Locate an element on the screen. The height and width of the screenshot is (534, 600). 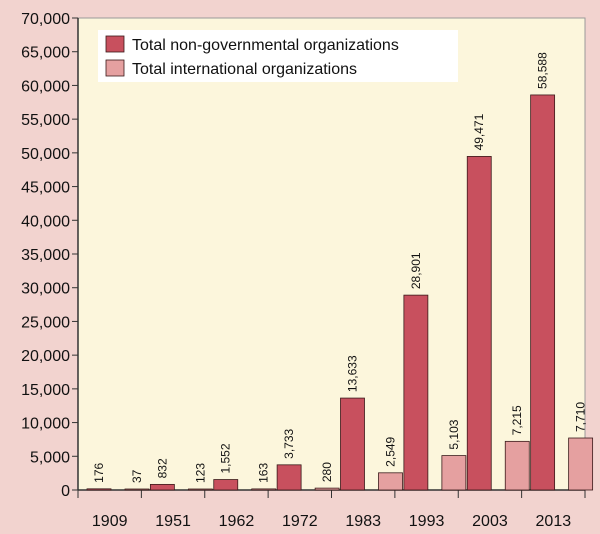
data-label: 5,103 is located at coordinates (454, 434).